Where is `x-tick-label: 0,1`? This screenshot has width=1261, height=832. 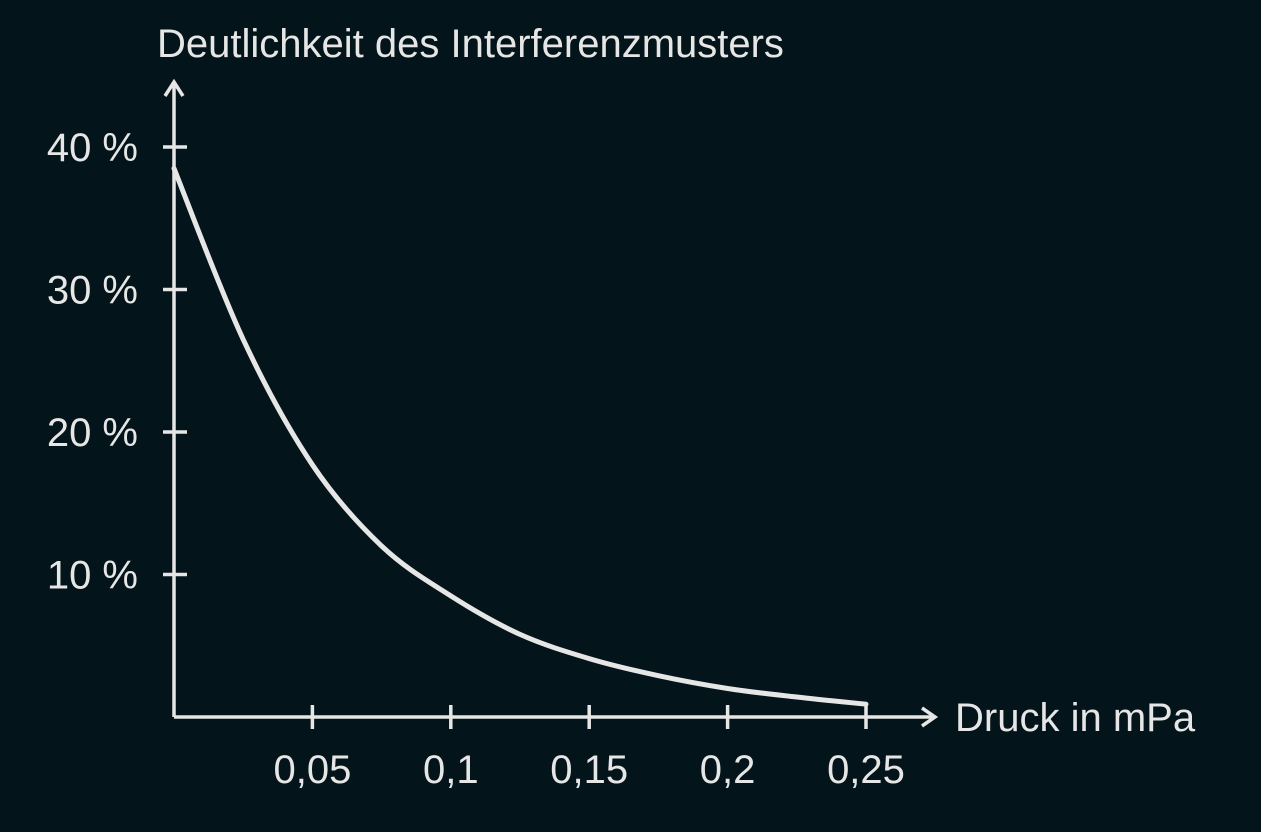
x-tick-label: 0,1 is located at coordinates (451, 770).